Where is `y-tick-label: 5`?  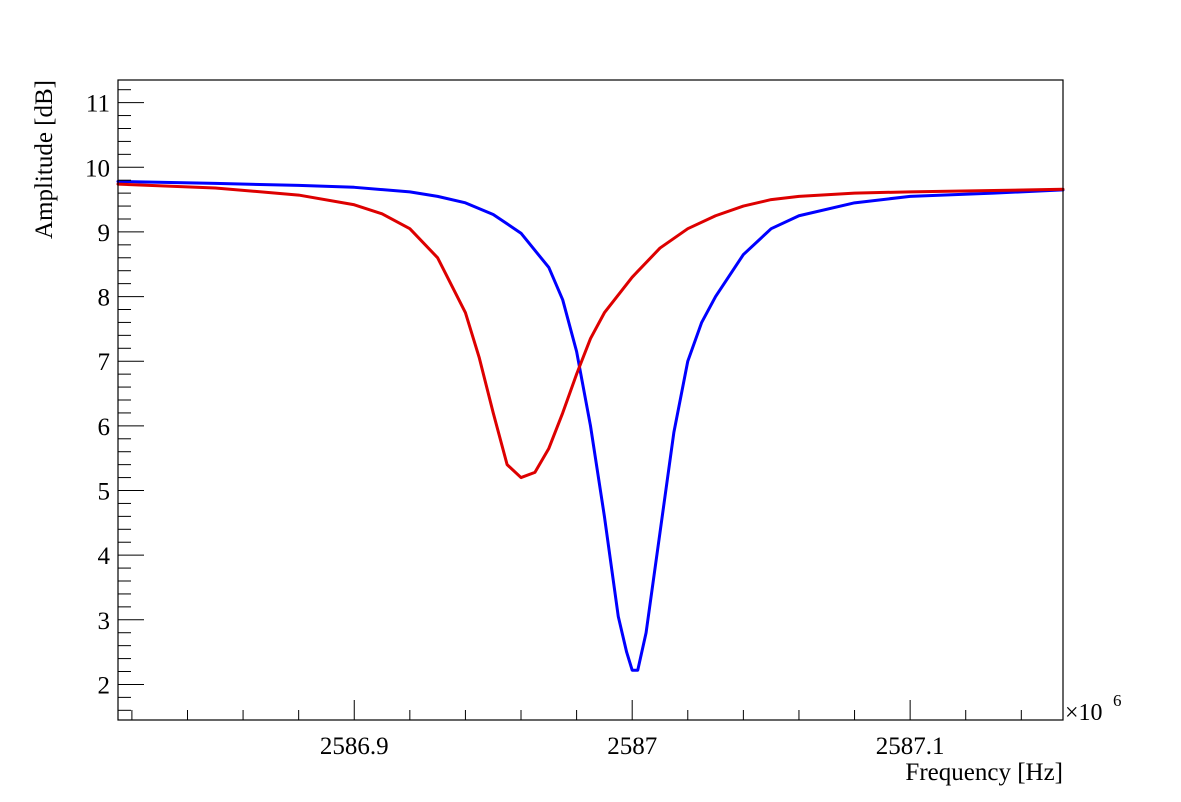 y-tick-label: 5 is located at coordinates (104, 492).